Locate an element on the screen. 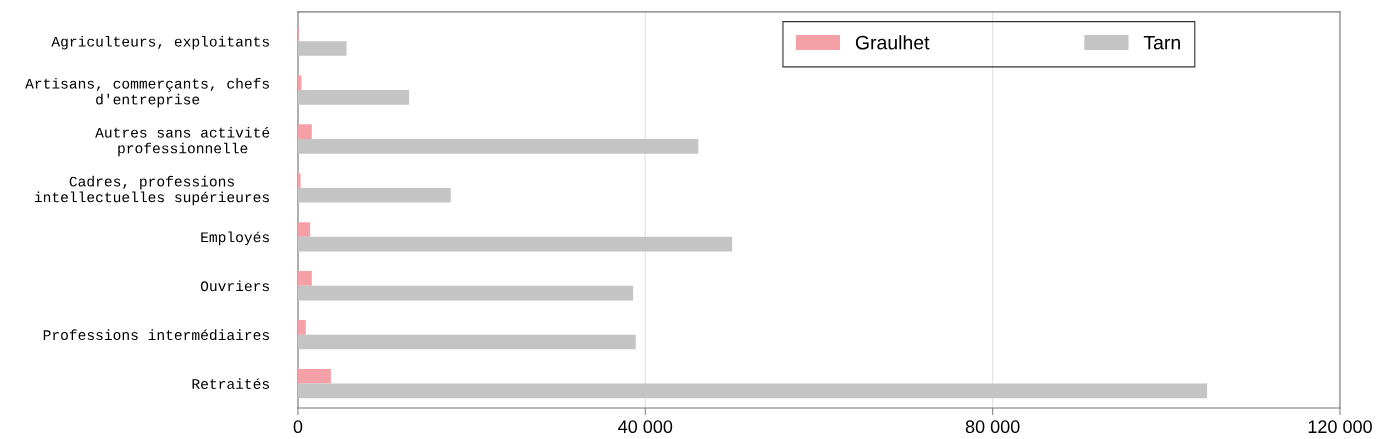 The height and width of the screenshot is (439, 1382). y-tick-label: Ouvriers is located at coordinates (234, 286).